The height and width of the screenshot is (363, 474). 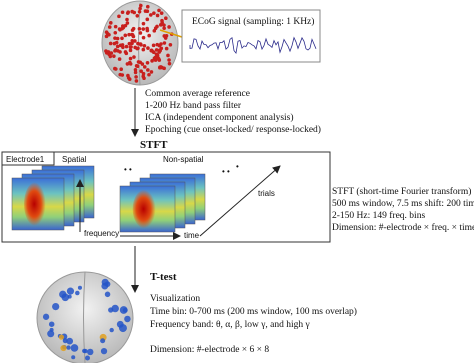 I want to click on frequency-label: frequency, so click(x=101, y=233).